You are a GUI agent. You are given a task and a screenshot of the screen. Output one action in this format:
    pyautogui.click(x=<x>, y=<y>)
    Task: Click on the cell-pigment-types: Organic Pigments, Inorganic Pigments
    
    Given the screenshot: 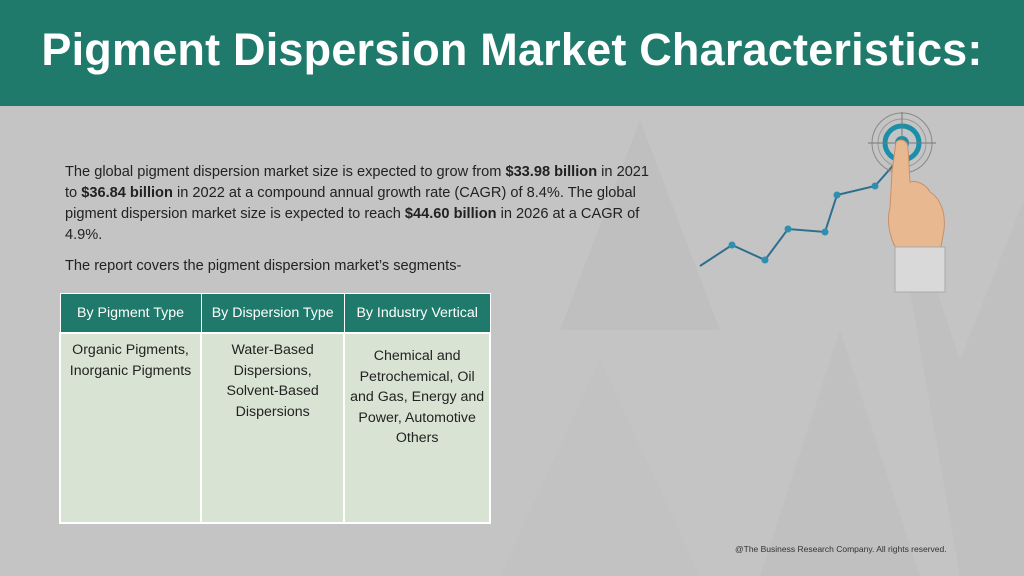 What is the action you would take?
    pyautogui.click(x=130, y=428)
    